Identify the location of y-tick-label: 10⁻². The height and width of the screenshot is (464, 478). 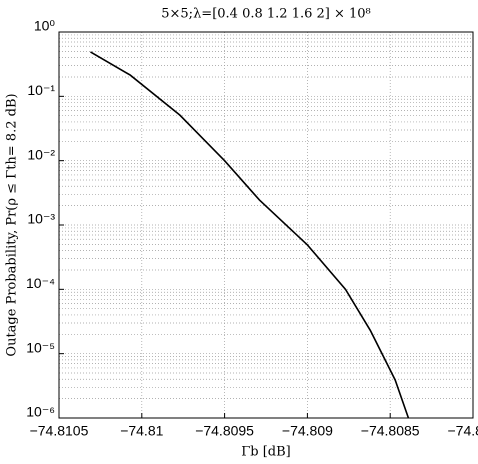
(41, 154).